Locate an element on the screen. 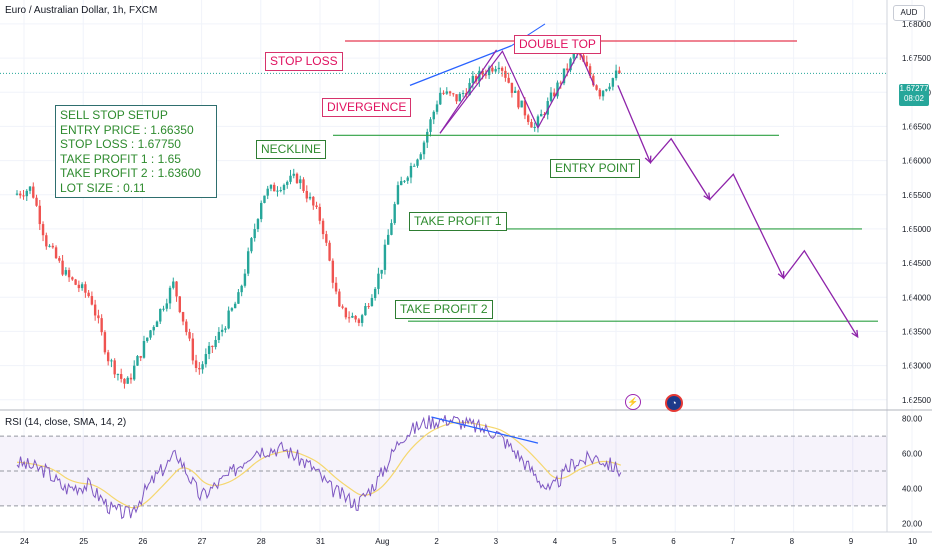  projection-arrowhead is located at coordinates (855, 334).